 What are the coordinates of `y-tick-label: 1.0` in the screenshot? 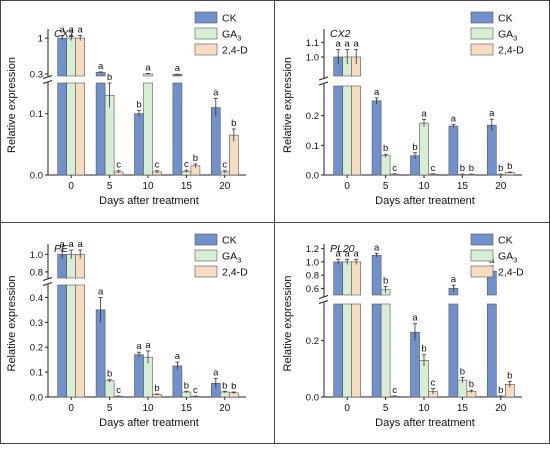 It's located at (36, 255).